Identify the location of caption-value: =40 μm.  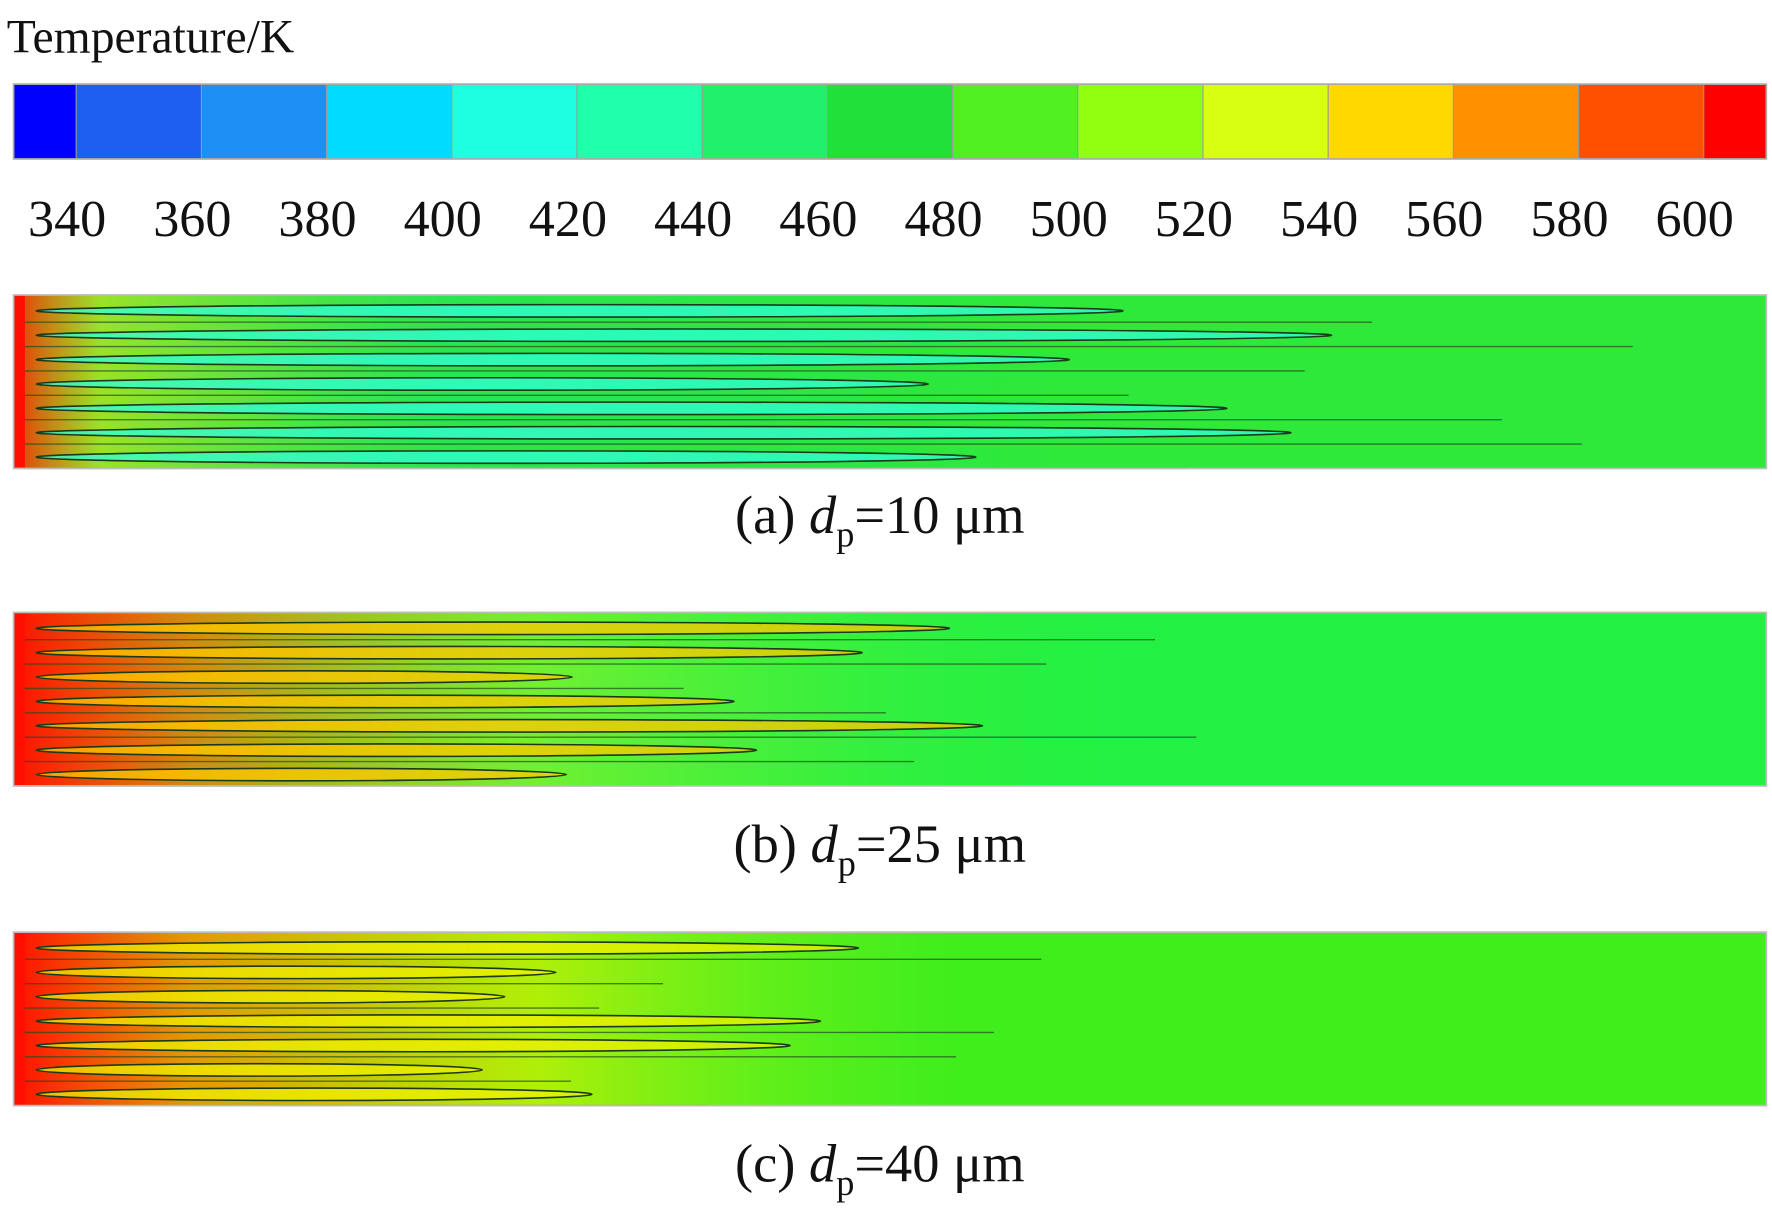
(939, 1164).